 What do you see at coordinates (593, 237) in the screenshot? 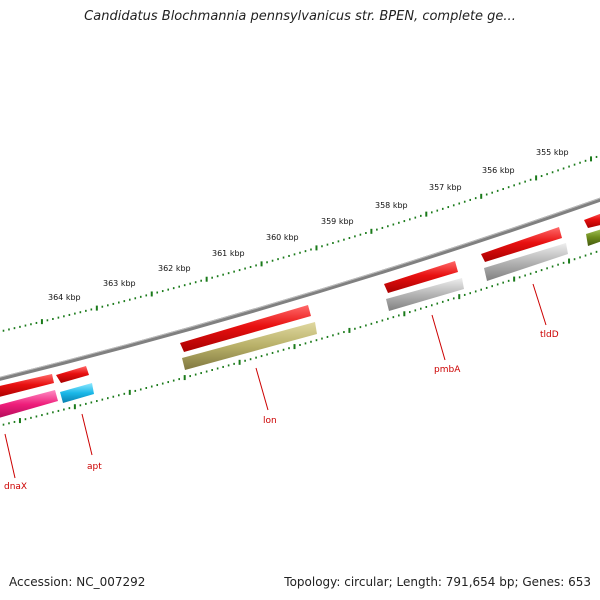
I see `gene-unnamed-bar` at bounding box center [593, 237].